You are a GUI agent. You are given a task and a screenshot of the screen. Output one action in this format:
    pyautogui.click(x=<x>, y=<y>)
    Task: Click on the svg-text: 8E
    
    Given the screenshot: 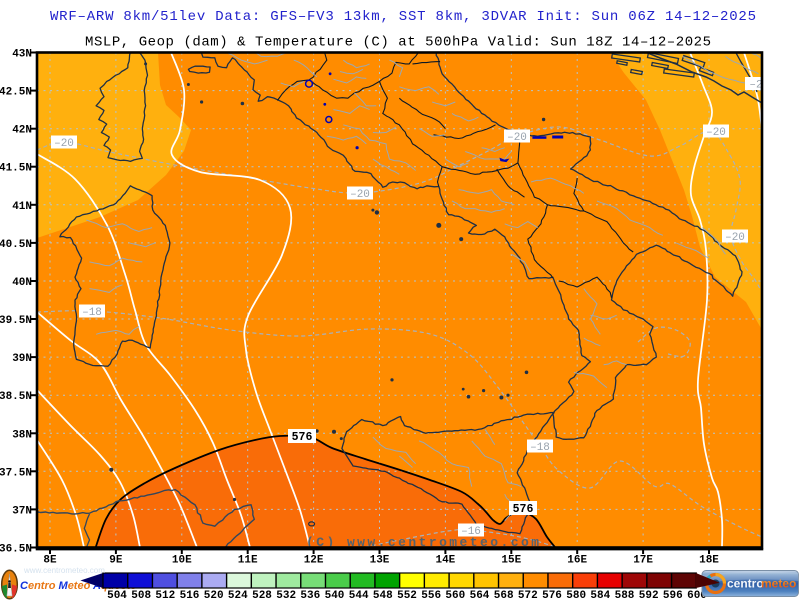 What is the action you would take?
    pyautogui.click(x=50, y=561)
    